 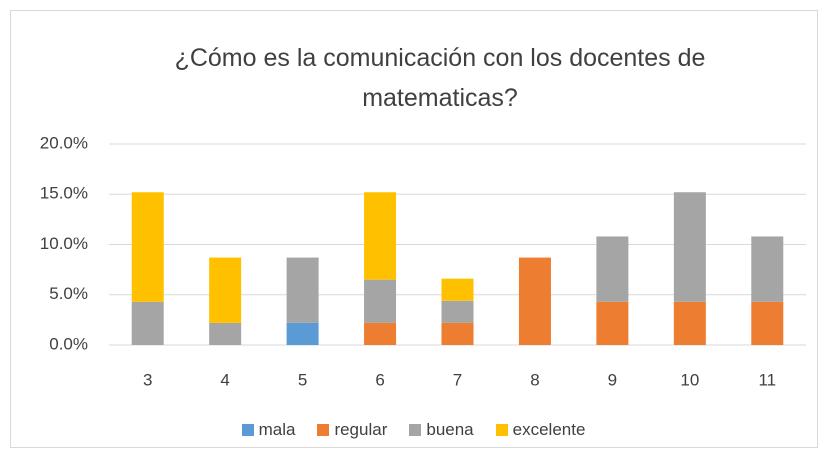 I want to click on y-tick-label: 15.0%, so click(x=64, y=193).